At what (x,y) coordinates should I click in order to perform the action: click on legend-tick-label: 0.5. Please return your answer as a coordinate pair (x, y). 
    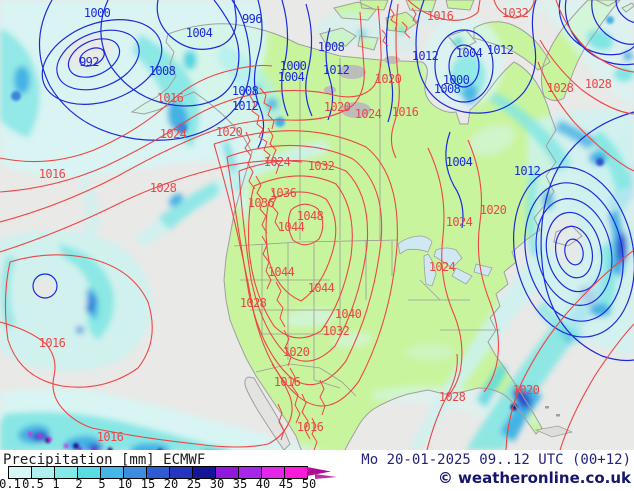
    Looking at the image, I should click on (33, 484).